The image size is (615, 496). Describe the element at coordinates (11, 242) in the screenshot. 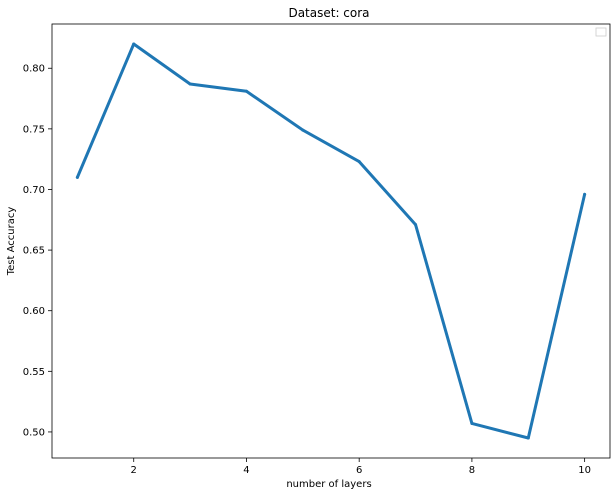

I see `y-axis-label: Test Accuracy` at that location.